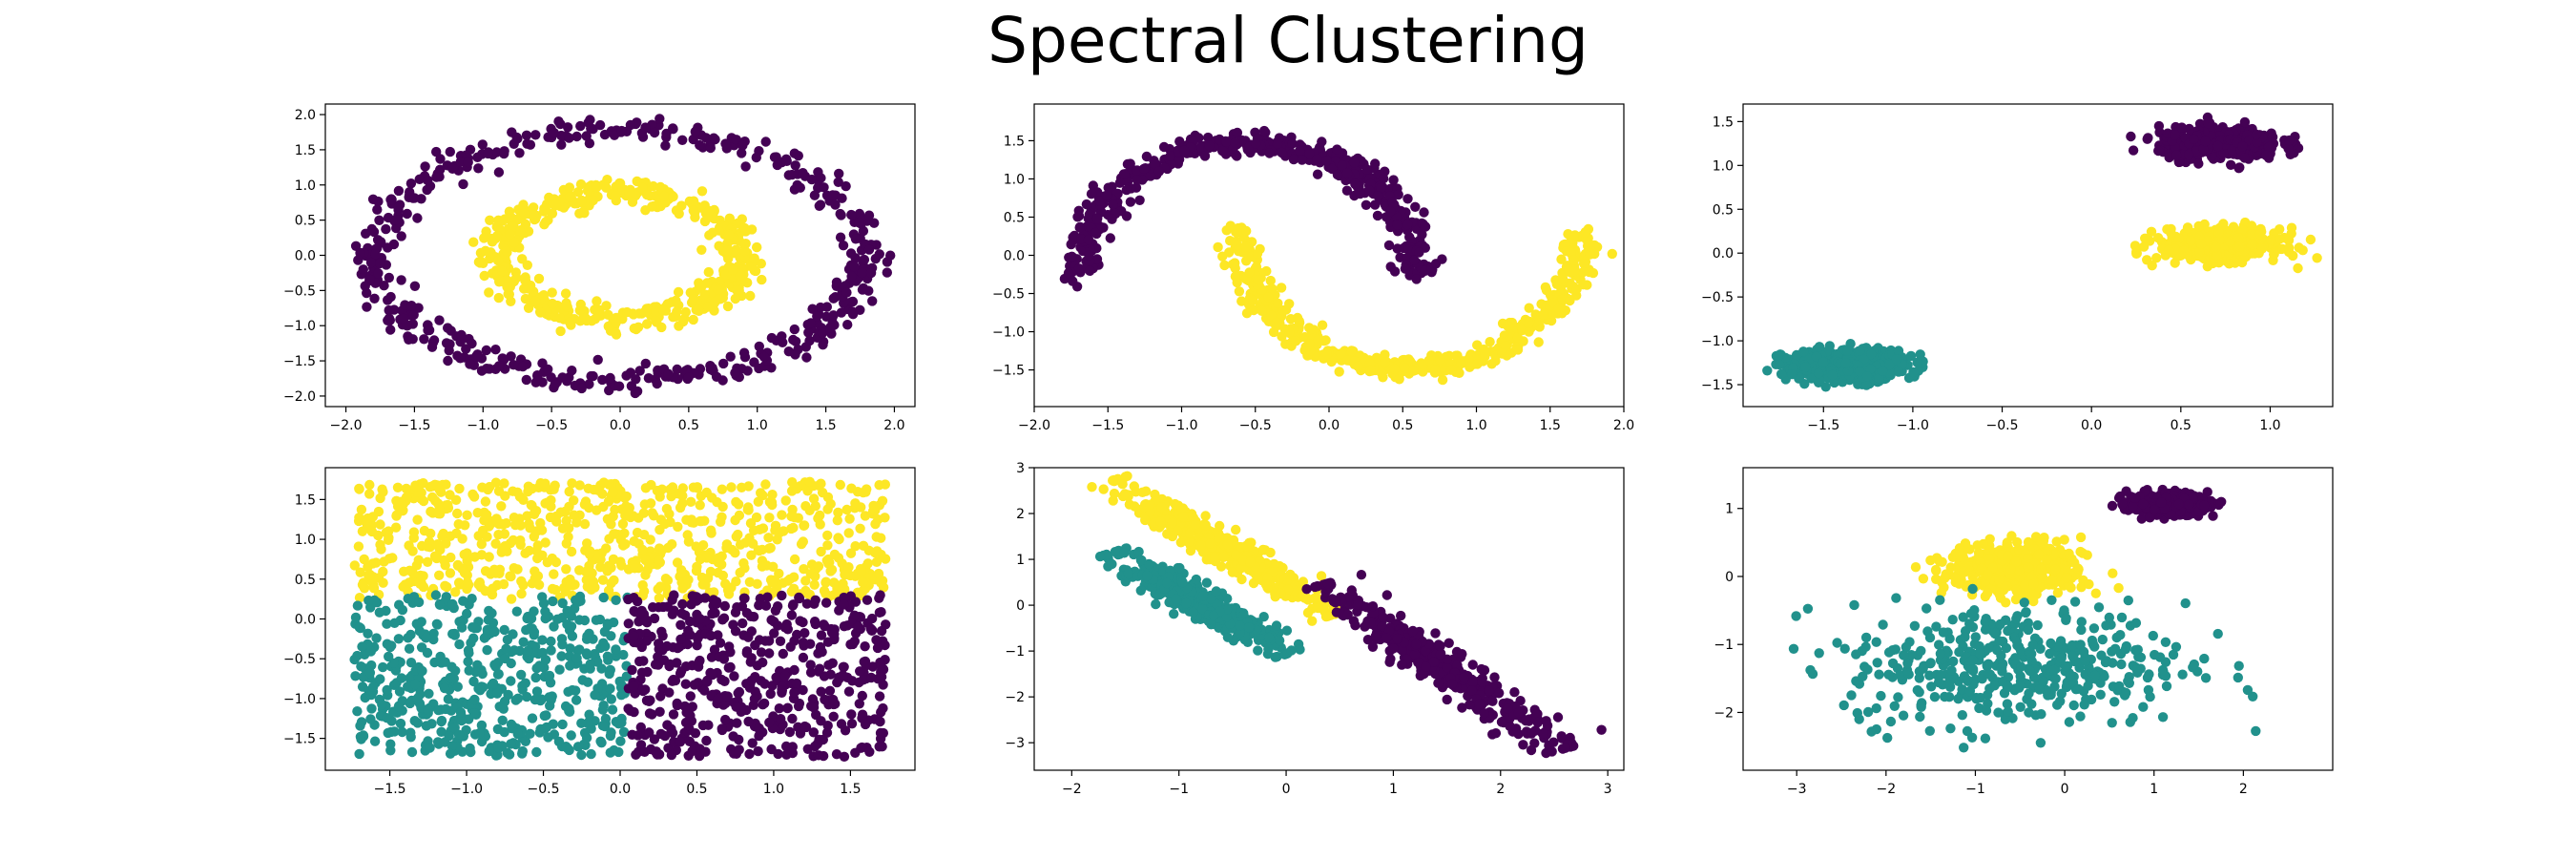  What do you see at coordinates (305, 115) in the screenshot?
I see `y-tick-label: 2.0` at bounding box center [305, 115].